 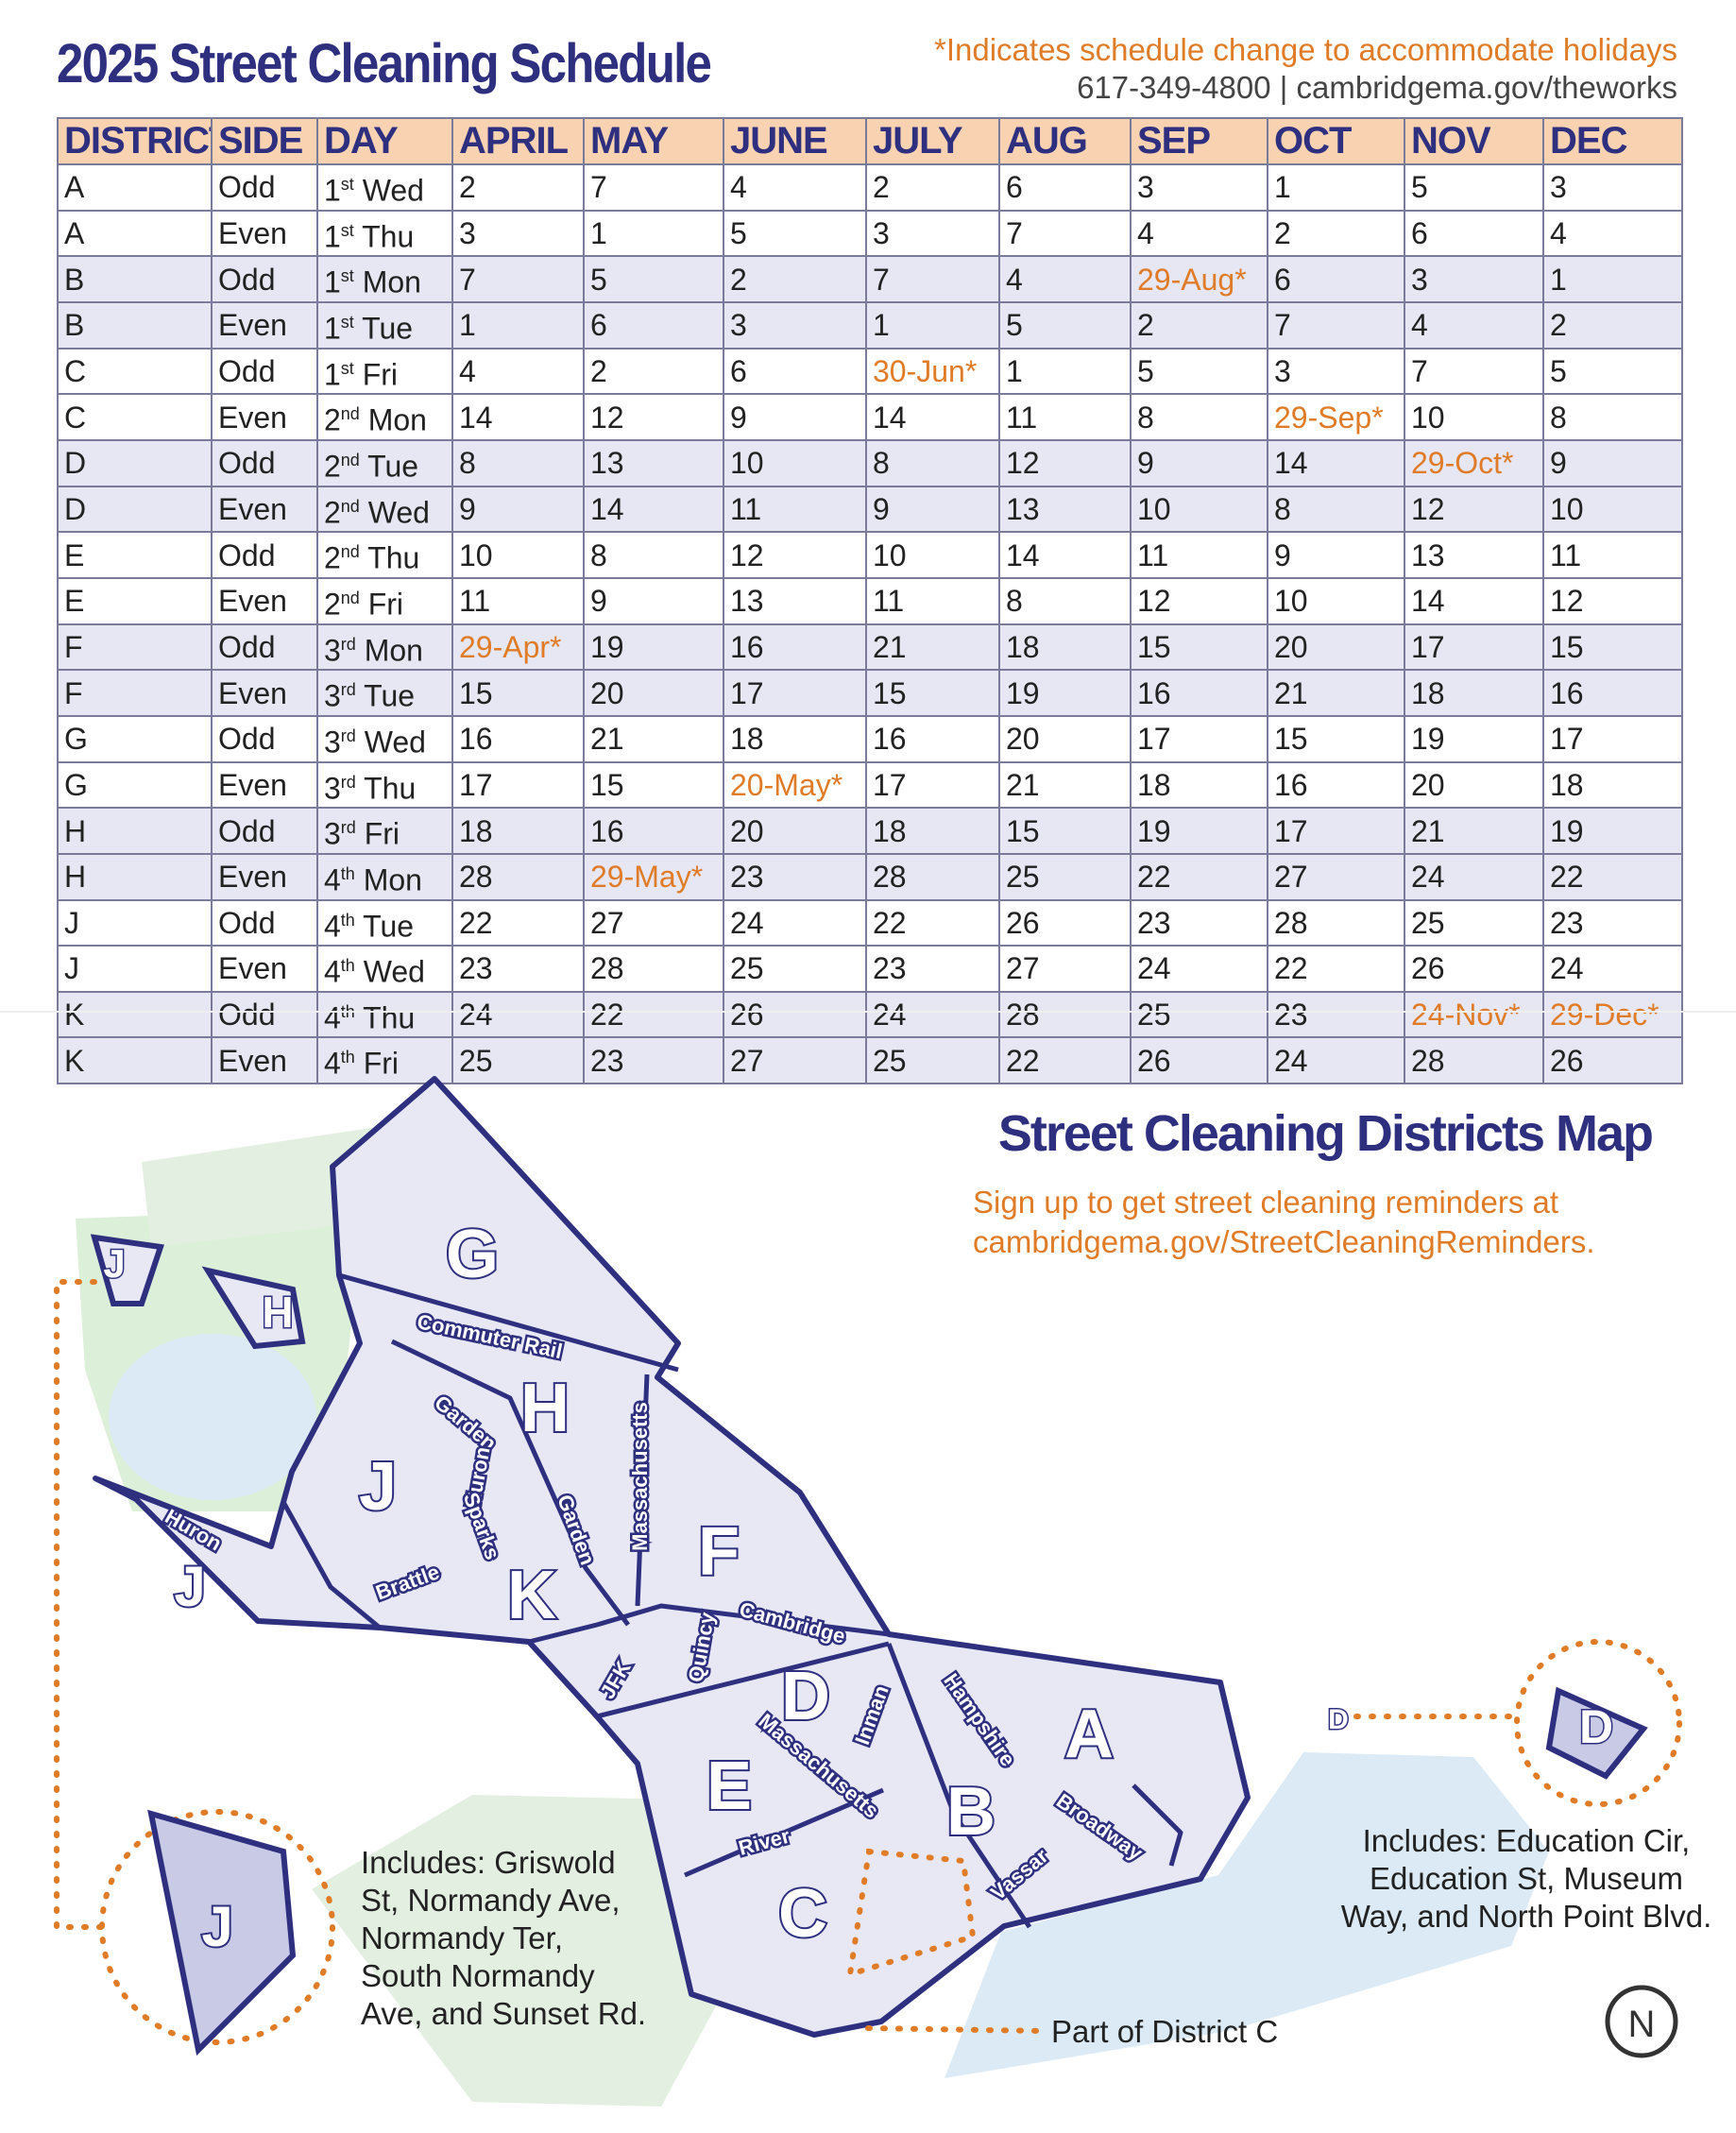 I want to click on date-cell: 18, so click(x=1199, y=785).